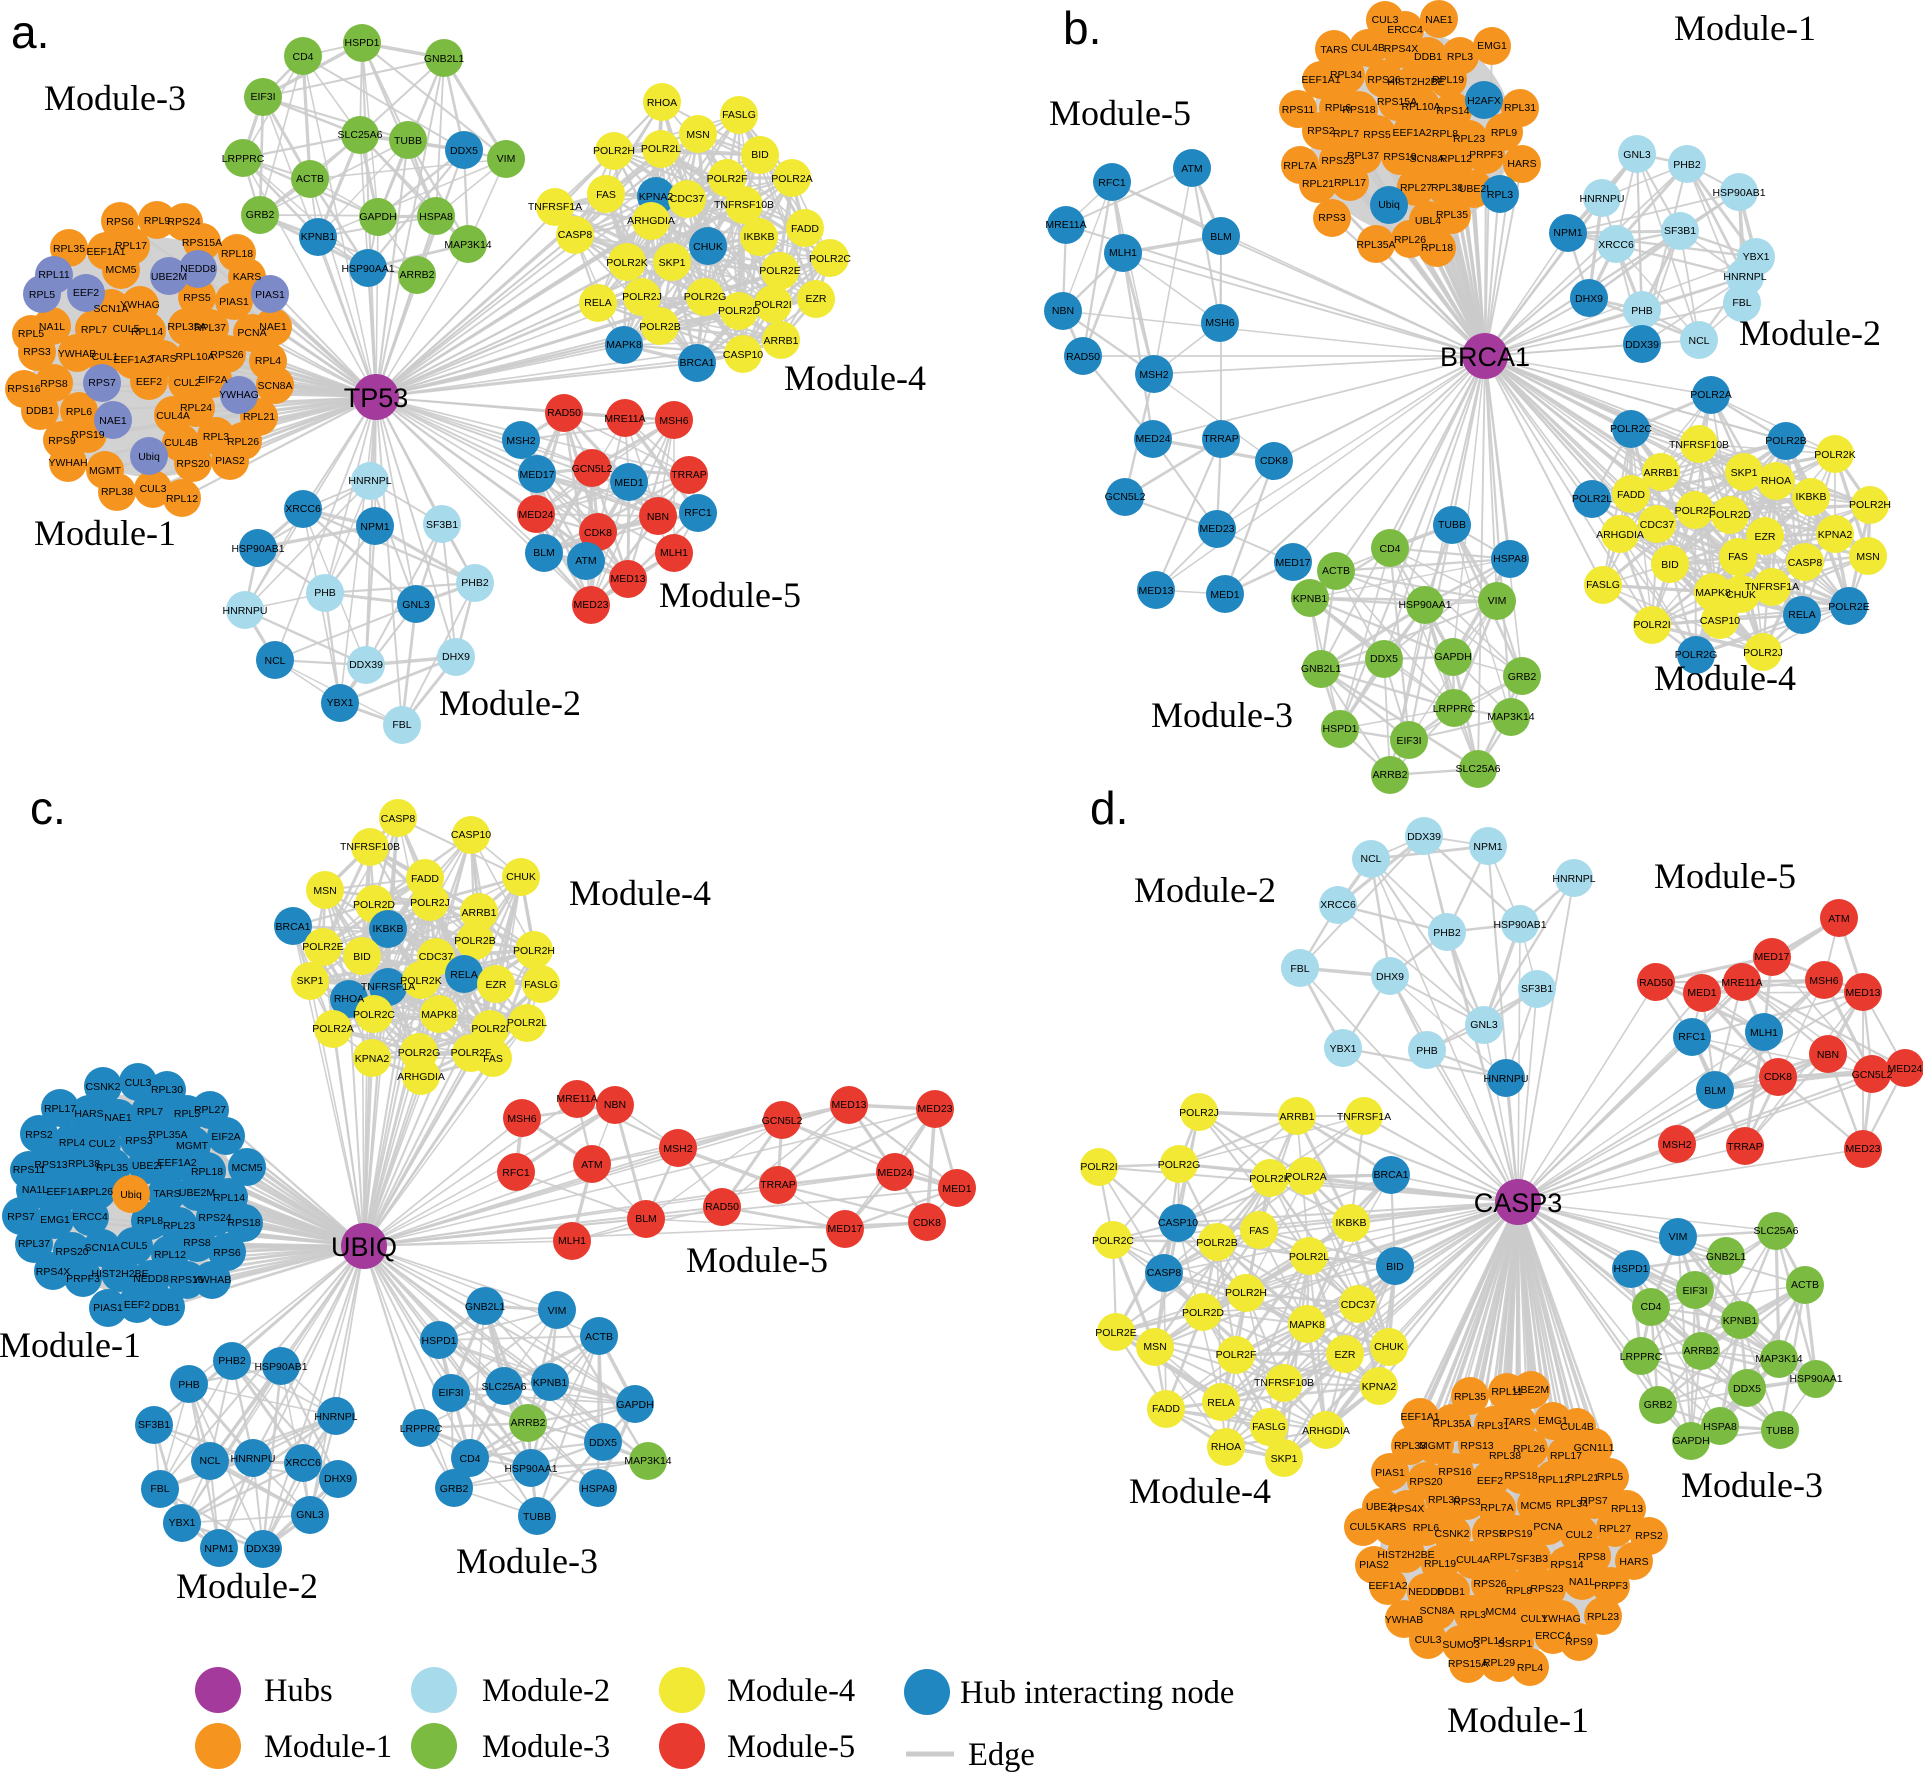  Describe the element at coordinates (210, 1110) in the screenshot. I see `svg-text: RPL27` at that location.